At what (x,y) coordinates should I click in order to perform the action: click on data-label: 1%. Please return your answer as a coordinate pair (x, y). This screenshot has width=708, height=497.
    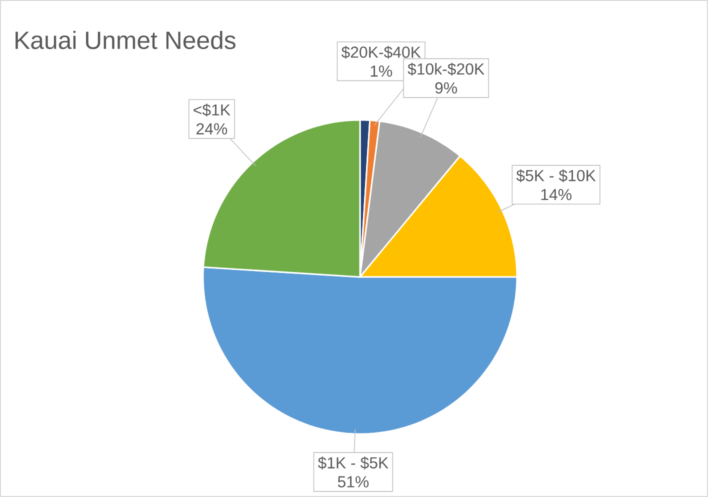
    Looking at the image, I should click on (381, 71).